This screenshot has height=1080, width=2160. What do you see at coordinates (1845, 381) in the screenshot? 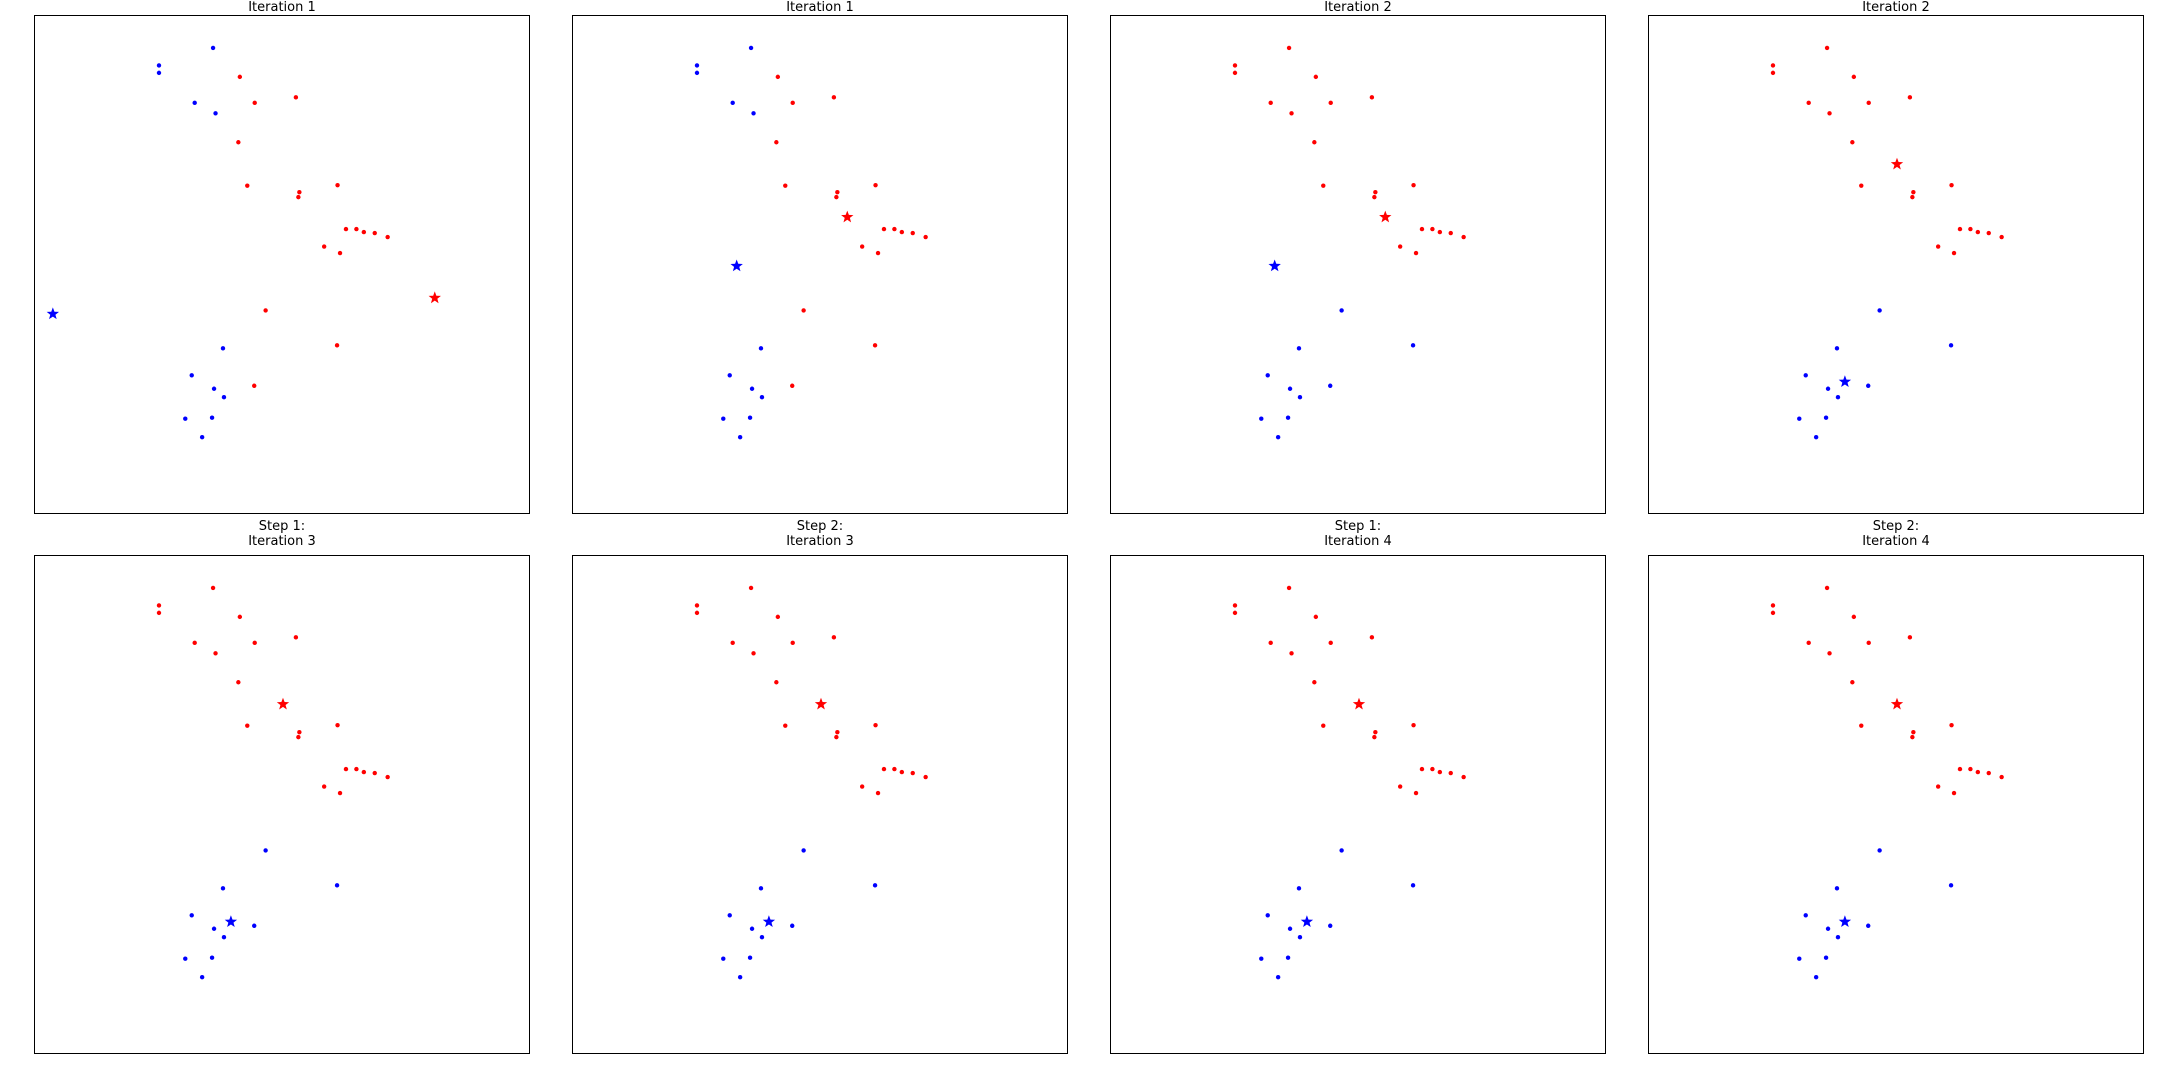
I see `centroid-star-blue` at bounding box center [1845, 381].